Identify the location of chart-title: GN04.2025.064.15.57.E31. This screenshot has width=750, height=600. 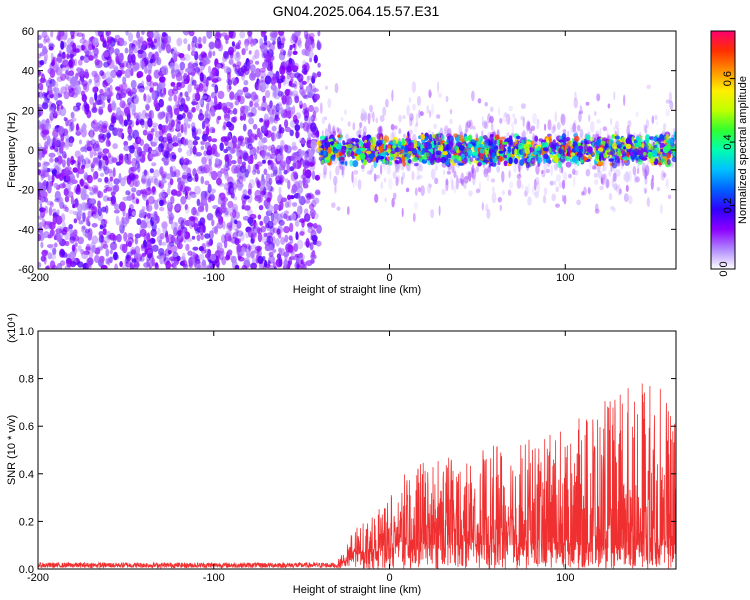
(356, 11).